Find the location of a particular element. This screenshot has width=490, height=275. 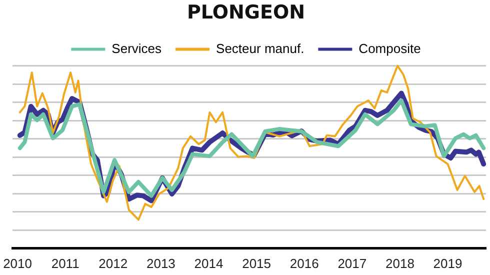

x-tick-label: 2016 is located at coordinates (304, 263).